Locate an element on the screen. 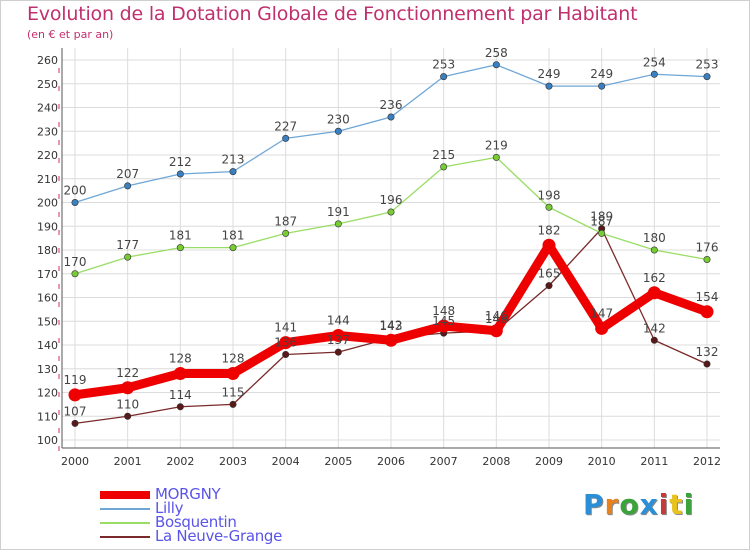 The image size is (750, 550). y-tick-label: 210 is located at coordinates (47, 179).